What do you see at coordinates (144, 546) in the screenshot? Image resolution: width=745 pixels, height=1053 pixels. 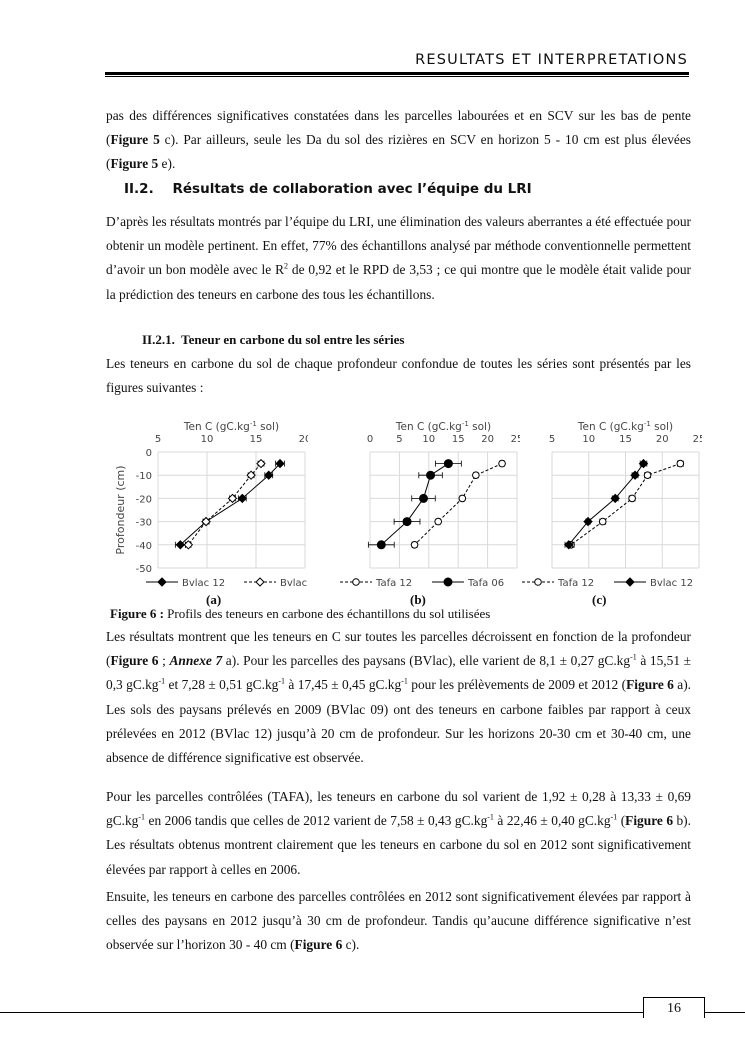 I see `y-tick-label: -40` at bounding box center [144, 546].